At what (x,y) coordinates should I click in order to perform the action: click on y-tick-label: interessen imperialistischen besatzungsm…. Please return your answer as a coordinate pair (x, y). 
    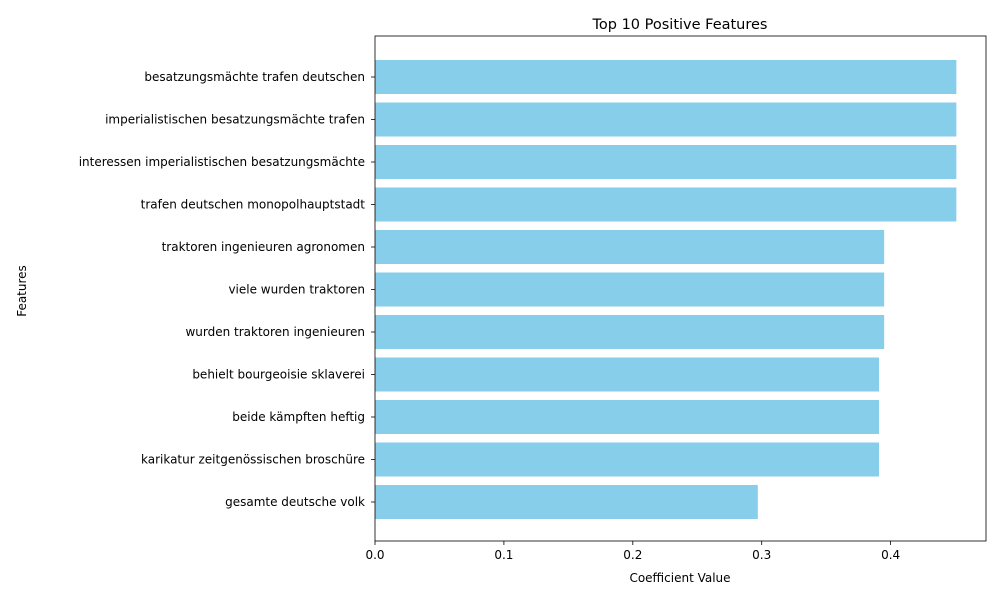
    Looking at the image, I should click on (222, 162).